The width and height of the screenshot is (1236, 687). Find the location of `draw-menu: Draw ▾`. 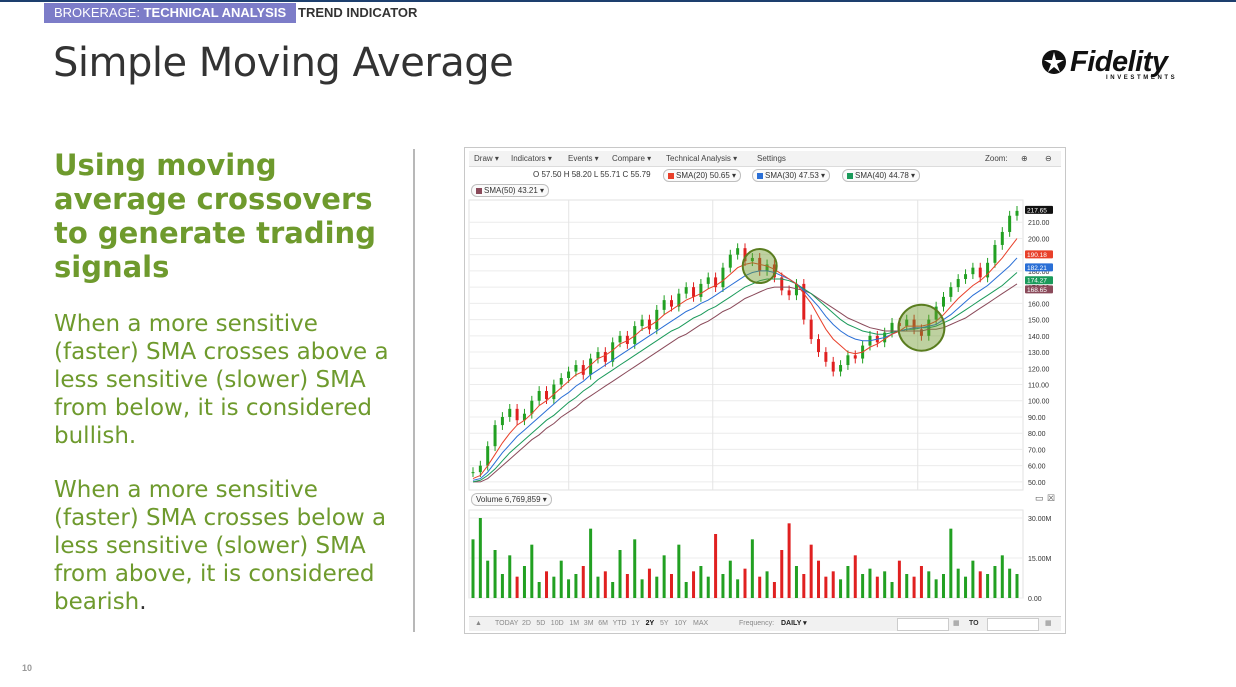

draw-menu: Draw ▾ is located at coordinates (486, 158).